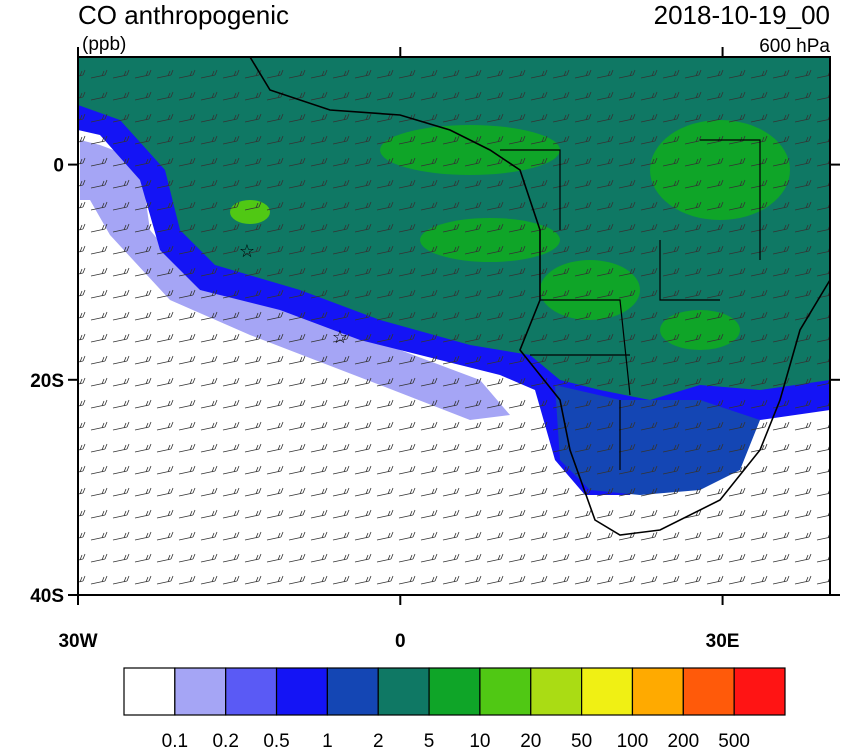  Describe the element at coordinates (327, 740) in the screenshot. I see `colorbar-label: 1` at that location.